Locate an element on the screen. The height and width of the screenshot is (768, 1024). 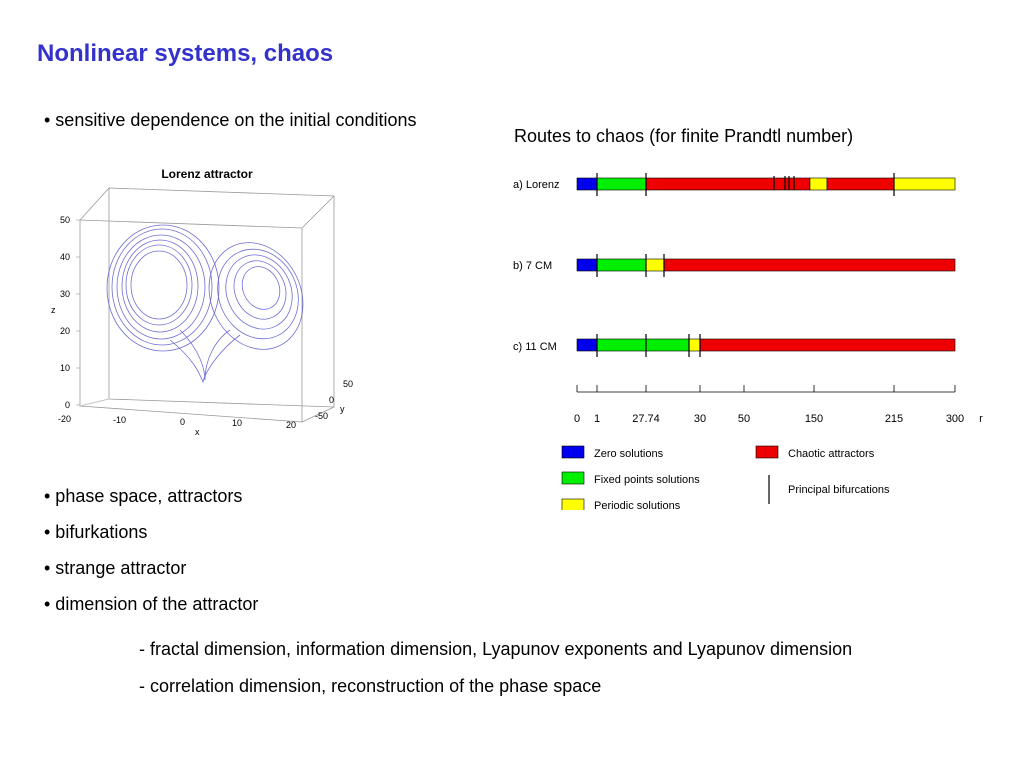
svg-text: 300 is located at coordinates (955, 419).